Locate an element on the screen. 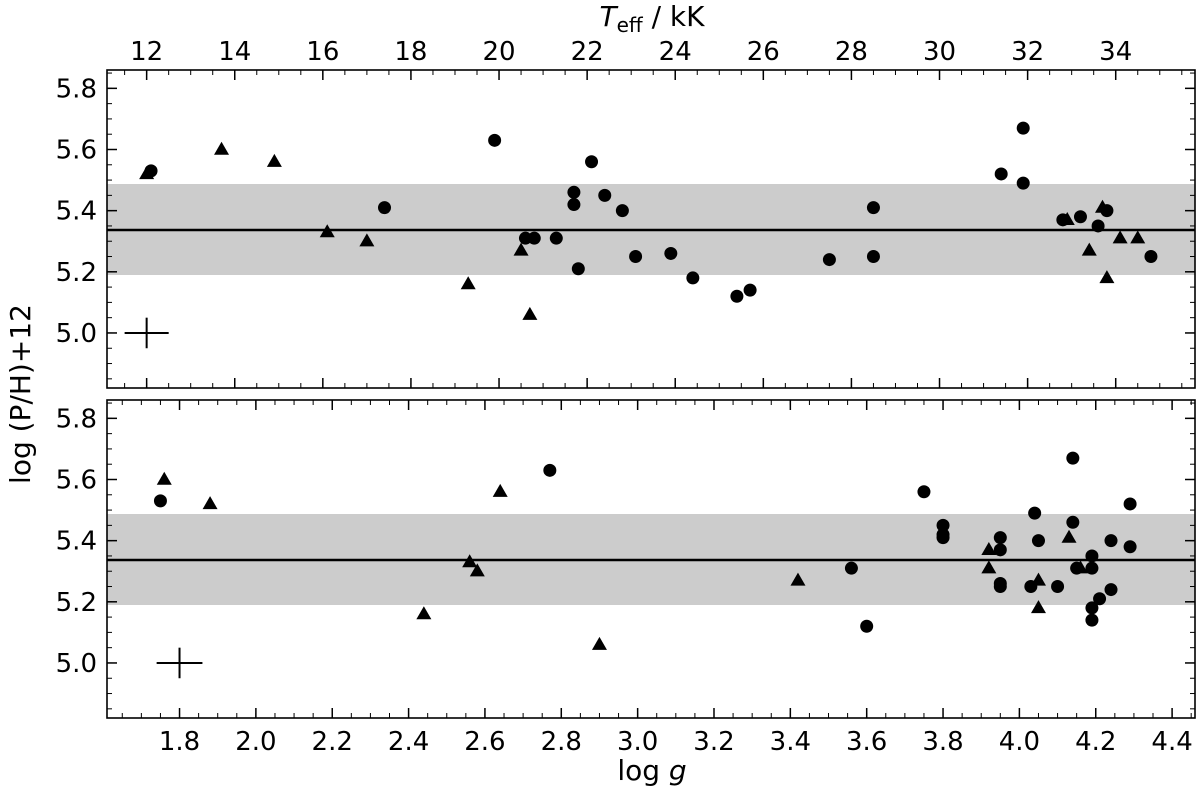 The image size is (1200, 795). x-tick-label: 3.2 is located at coordinates (713, 742).